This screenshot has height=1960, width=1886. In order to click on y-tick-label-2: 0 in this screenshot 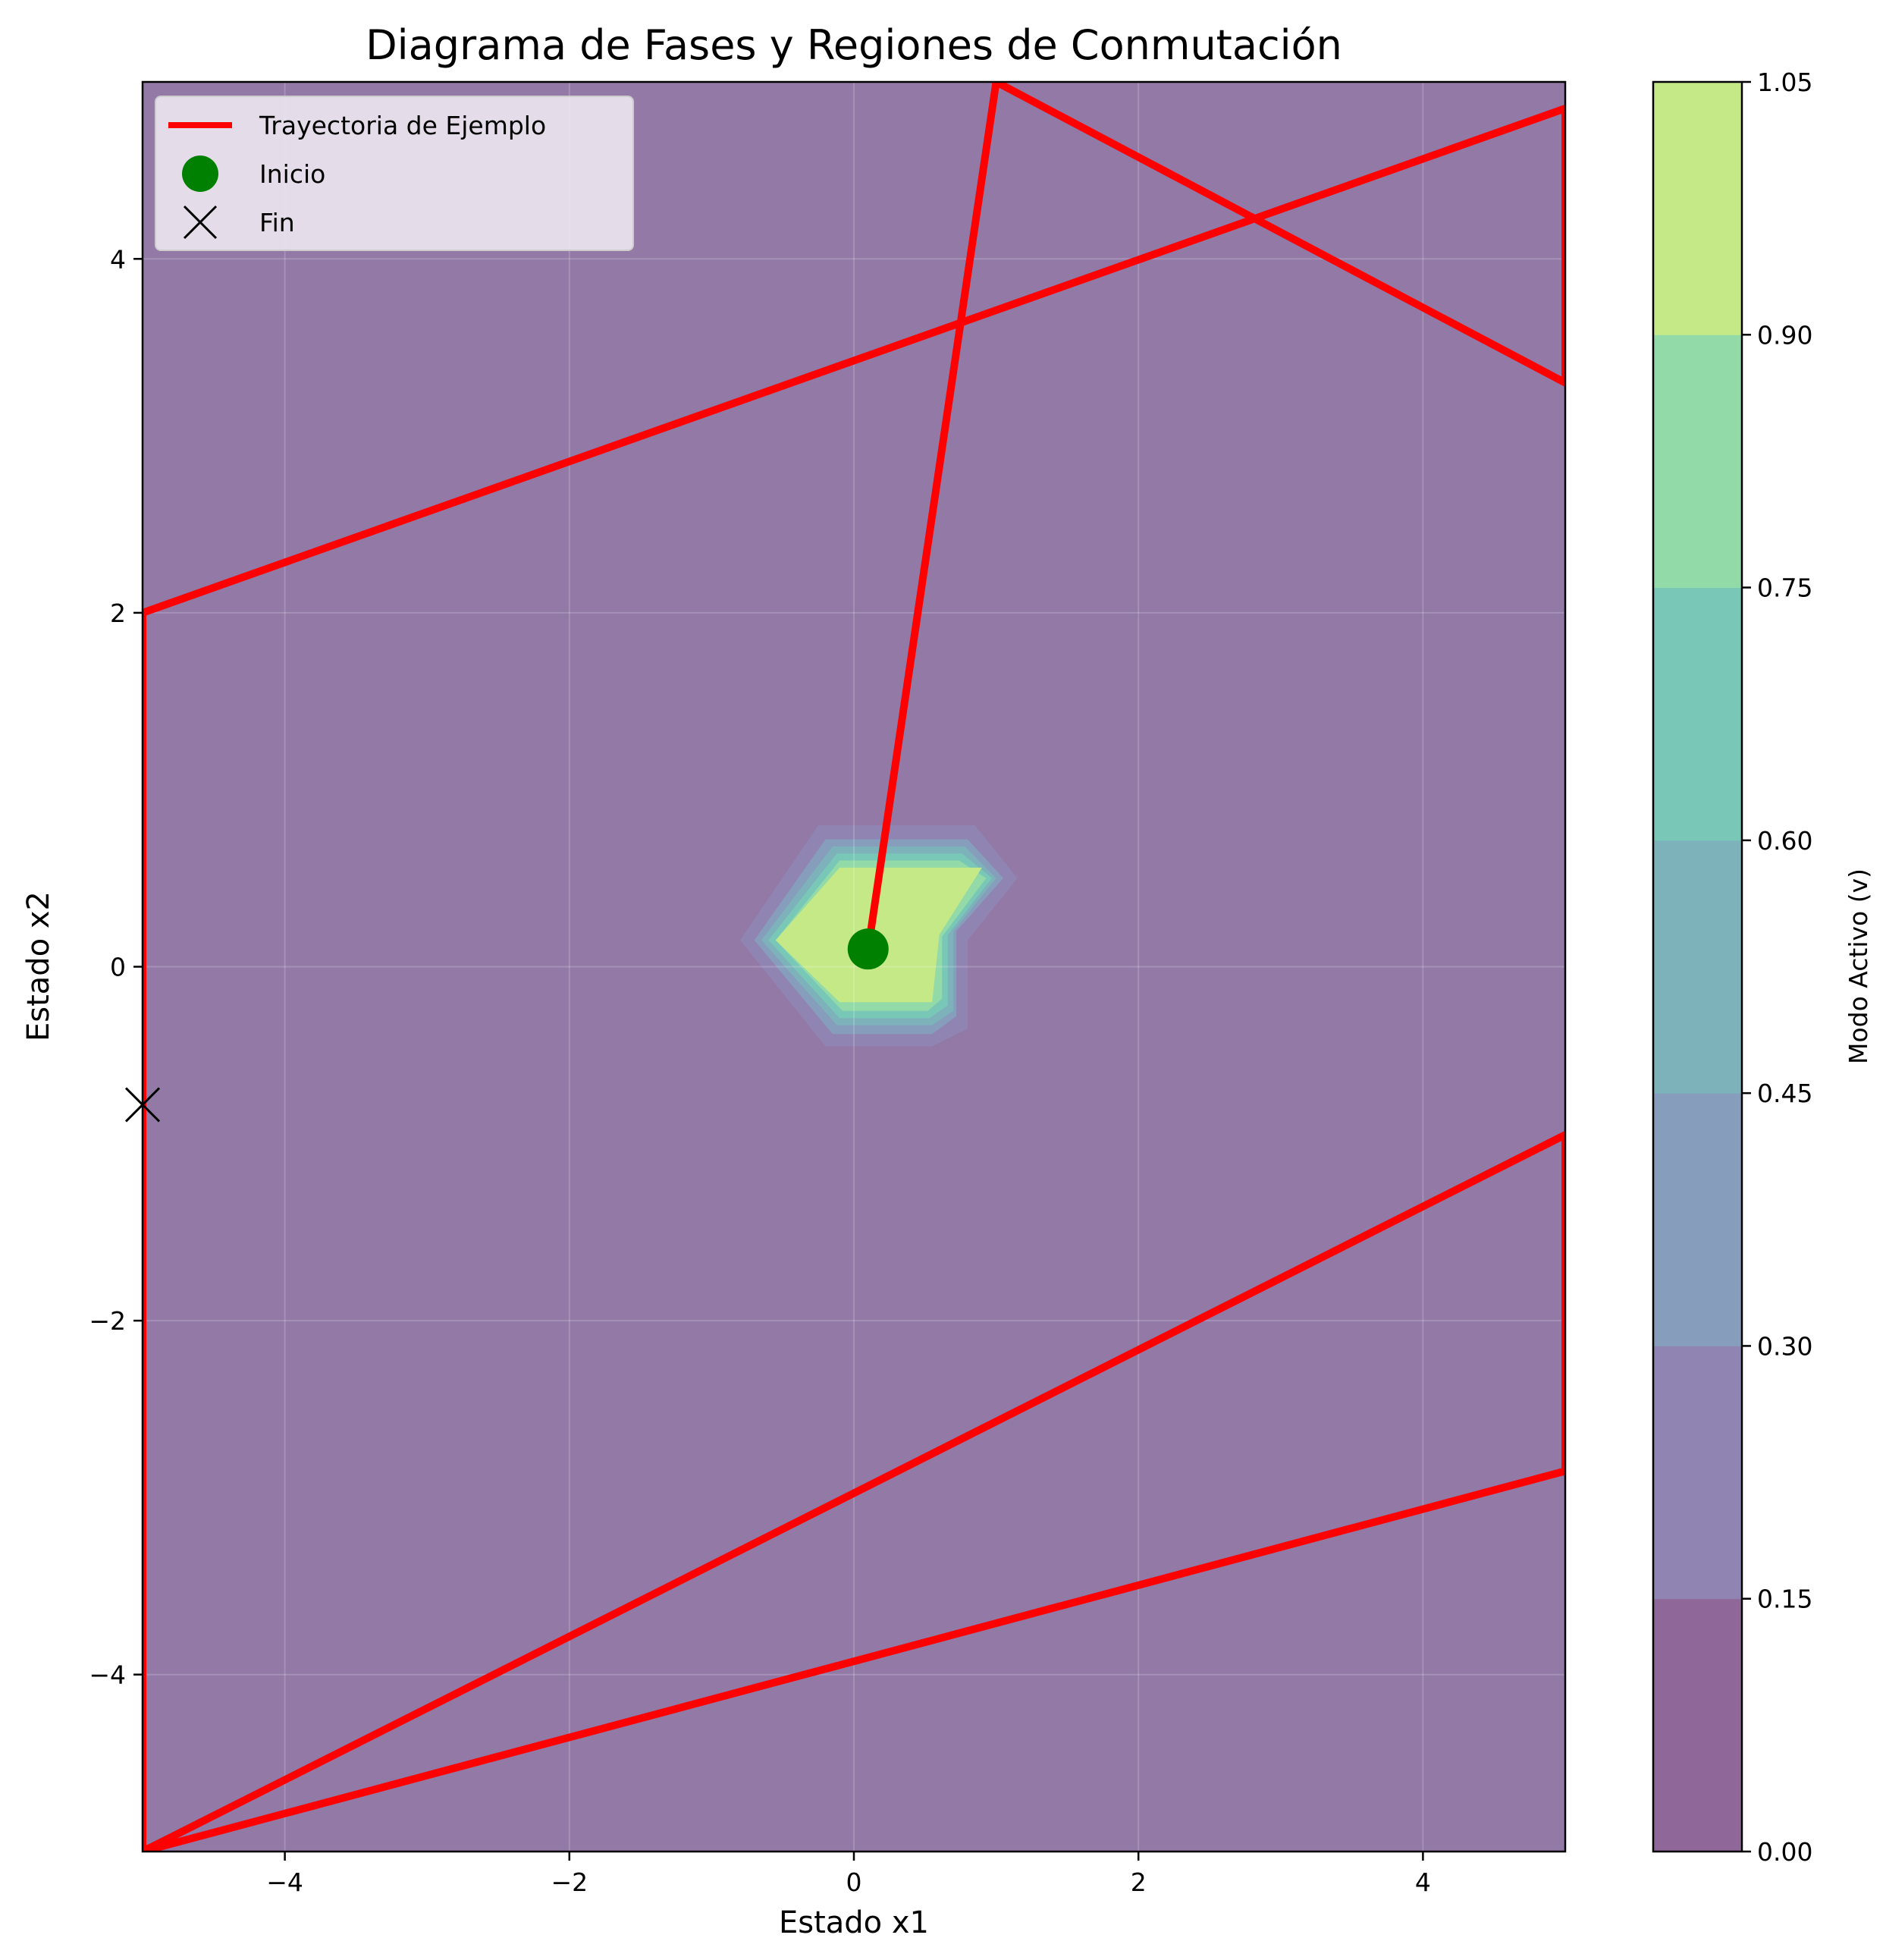, I will do `click(118, 967)`.